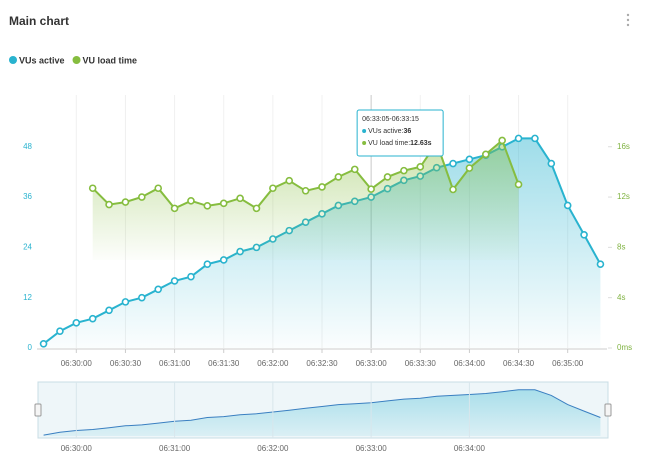 This screenshot has width=645, height=463. I want to click on tooltip-box, so click(400, 133).